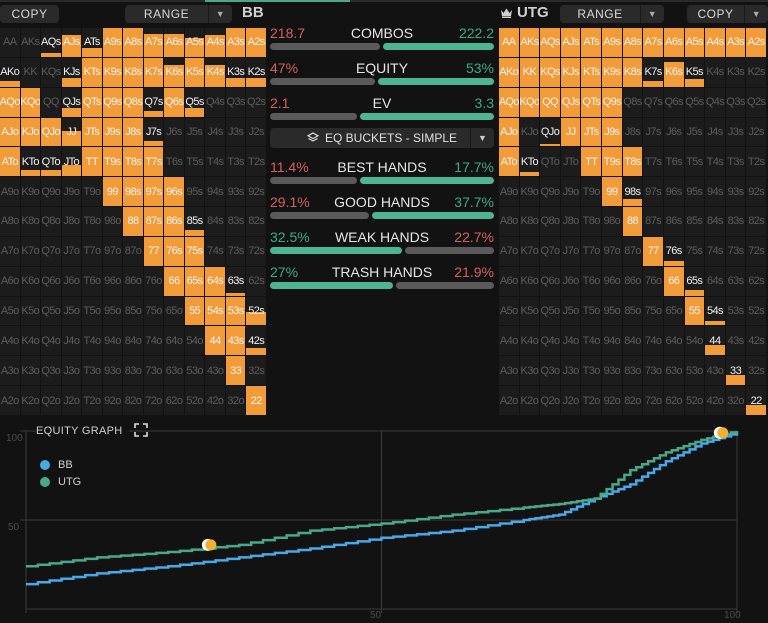  What do you see at coordinates (256, 72) in the screenshot?
I see `bb-hand-cell: K2s` at bounding box center [256, 72].